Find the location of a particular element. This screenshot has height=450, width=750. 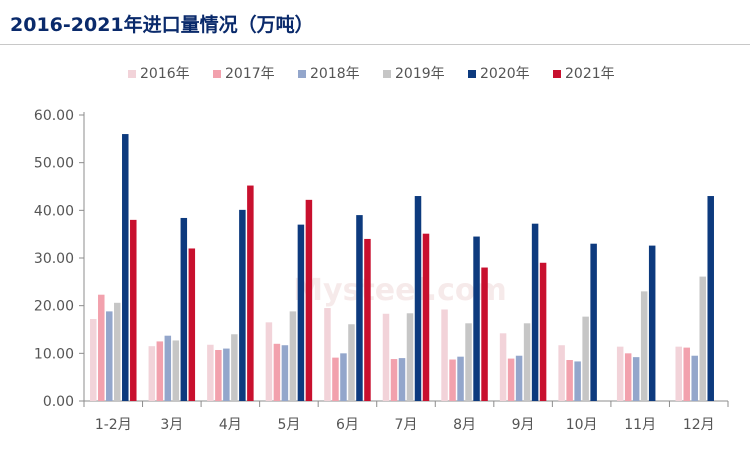

x-tick-label: 12月 is located at coordinates (699, 425).